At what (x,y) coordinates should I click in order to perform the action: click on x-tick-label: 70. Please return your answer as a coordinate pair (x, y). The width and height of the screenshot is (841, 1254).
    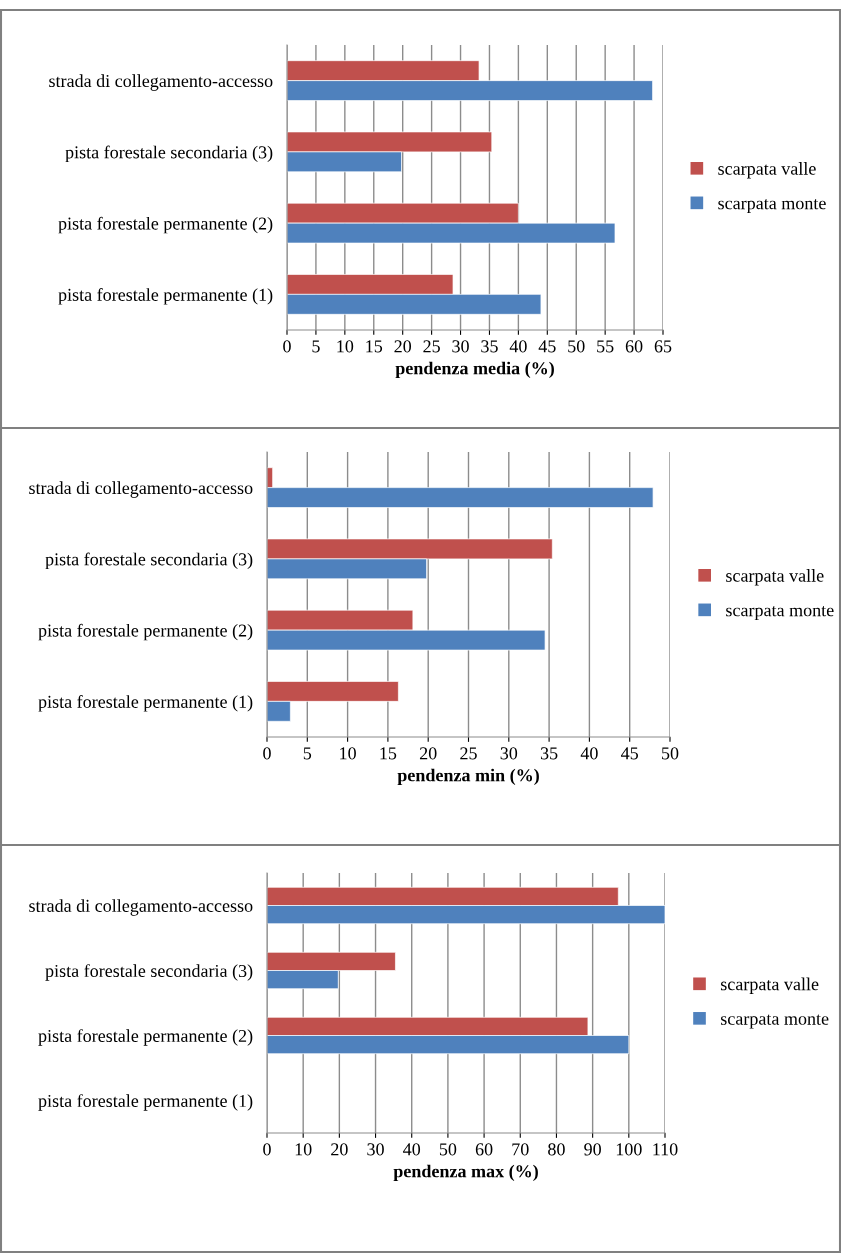
    Looking at the image, I should click on (520, 1149).